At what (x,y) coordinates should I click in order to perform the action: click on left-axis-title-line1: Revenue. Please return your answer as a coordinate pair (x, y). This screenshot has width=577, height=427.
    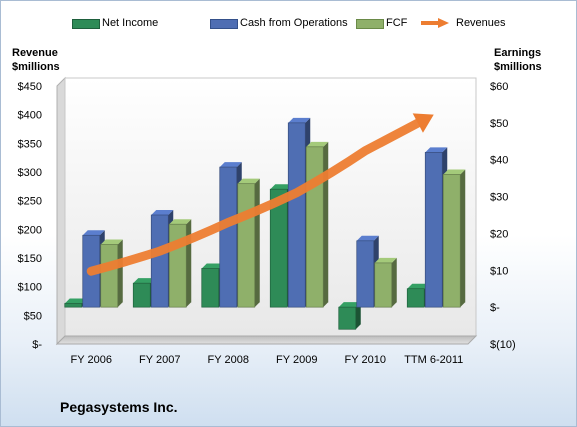
    Looking at the image, I should click on (35, 53).